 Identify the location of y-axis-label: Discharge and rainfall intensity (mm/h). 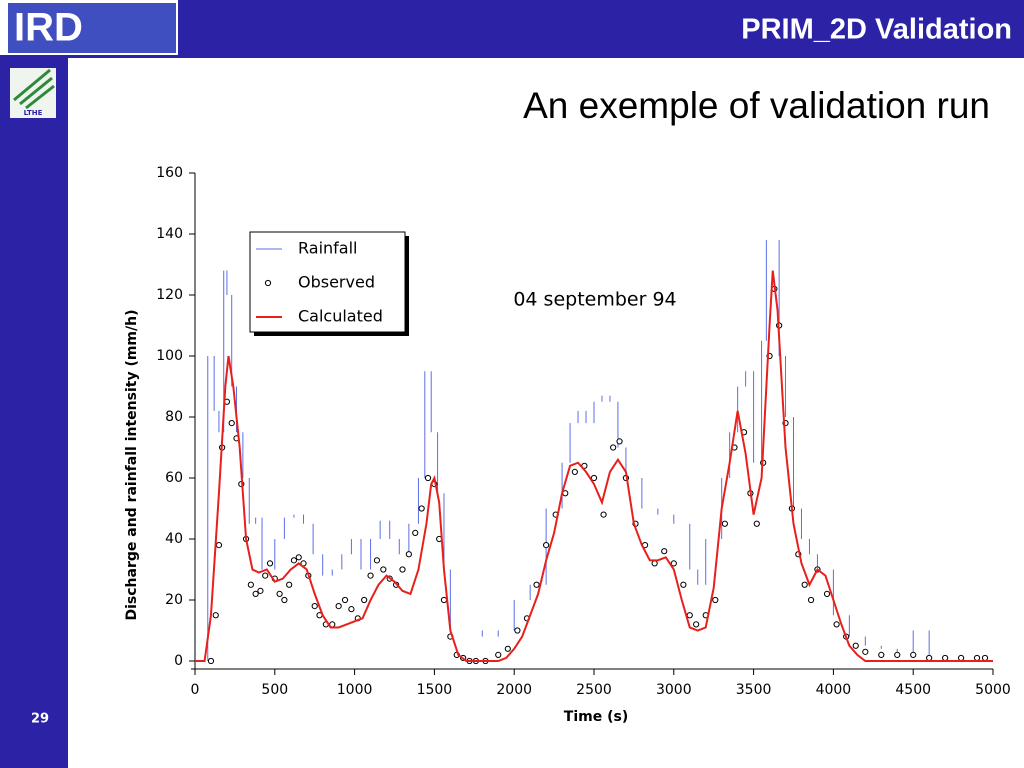
(132, 465).